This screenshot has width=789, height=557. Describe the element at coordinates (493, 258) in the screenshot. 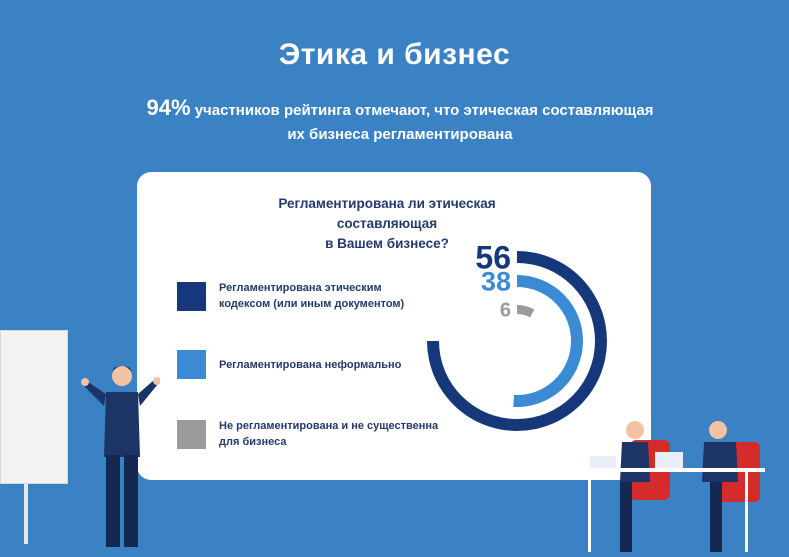

I see `donut-value-label-0: 56` at that location.